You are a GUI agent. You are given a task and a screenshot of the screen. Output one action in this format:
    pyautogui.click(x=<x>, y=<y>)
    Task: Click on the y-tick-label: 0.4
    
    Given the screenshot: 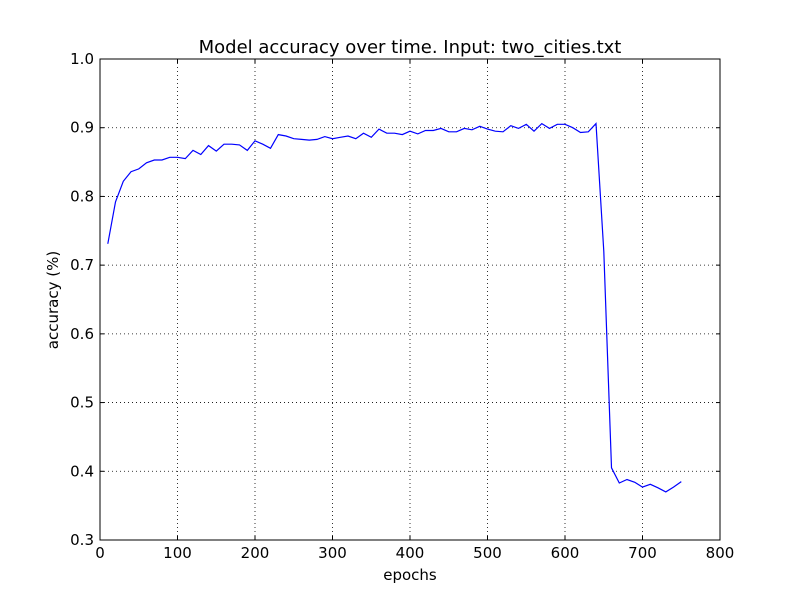 What is the action you would take?
    pyautogui.click(x=82, y=471)
    